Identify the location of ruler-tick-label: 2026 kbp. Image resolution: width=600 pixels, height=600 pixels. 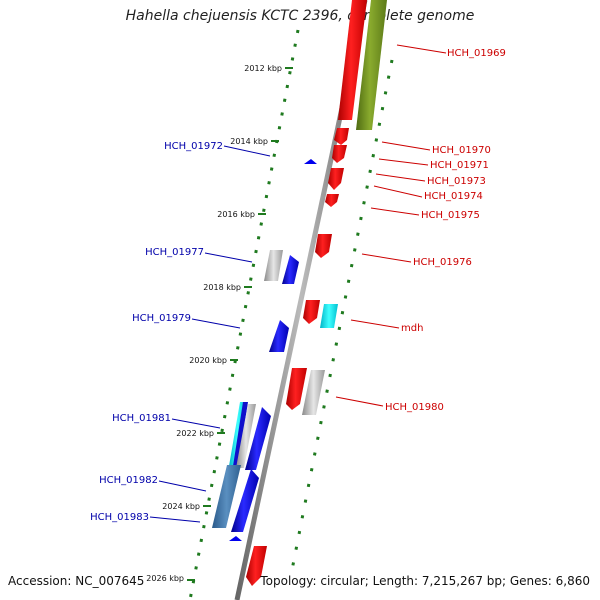
(165, 578).